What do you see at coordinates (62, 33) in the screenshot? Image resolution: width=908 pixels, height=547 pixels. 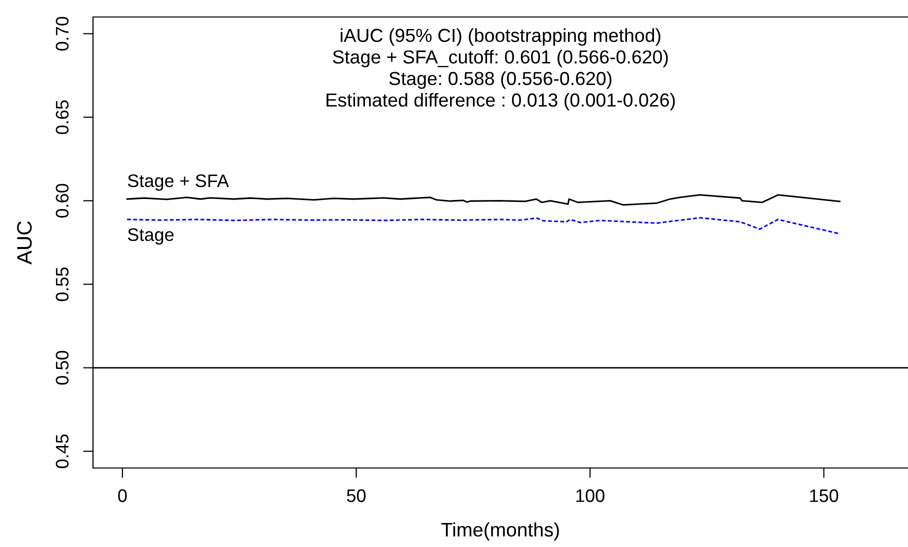 I see `y-tick-label: 0.70` at bounding box center [62, 33].